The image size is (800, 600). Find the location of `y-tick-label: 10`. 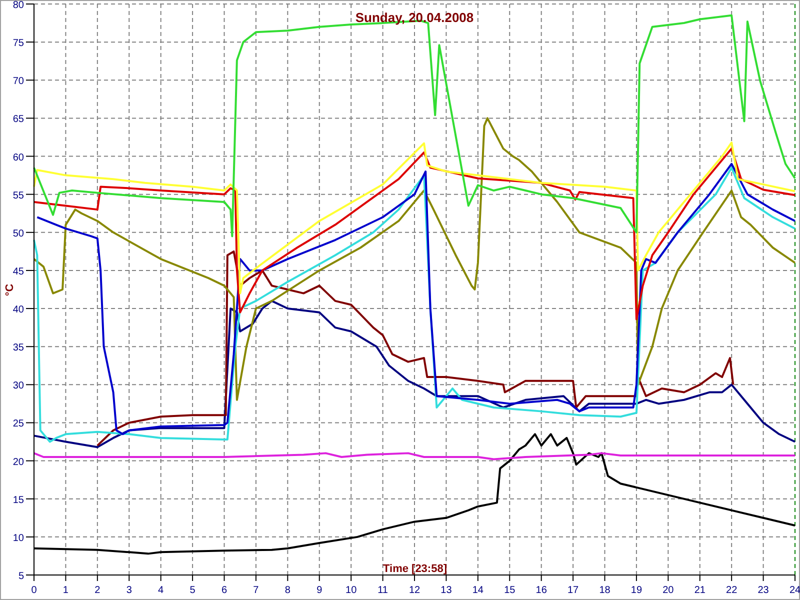

y-tick-label: 10 is located at coordinates (18, 538).